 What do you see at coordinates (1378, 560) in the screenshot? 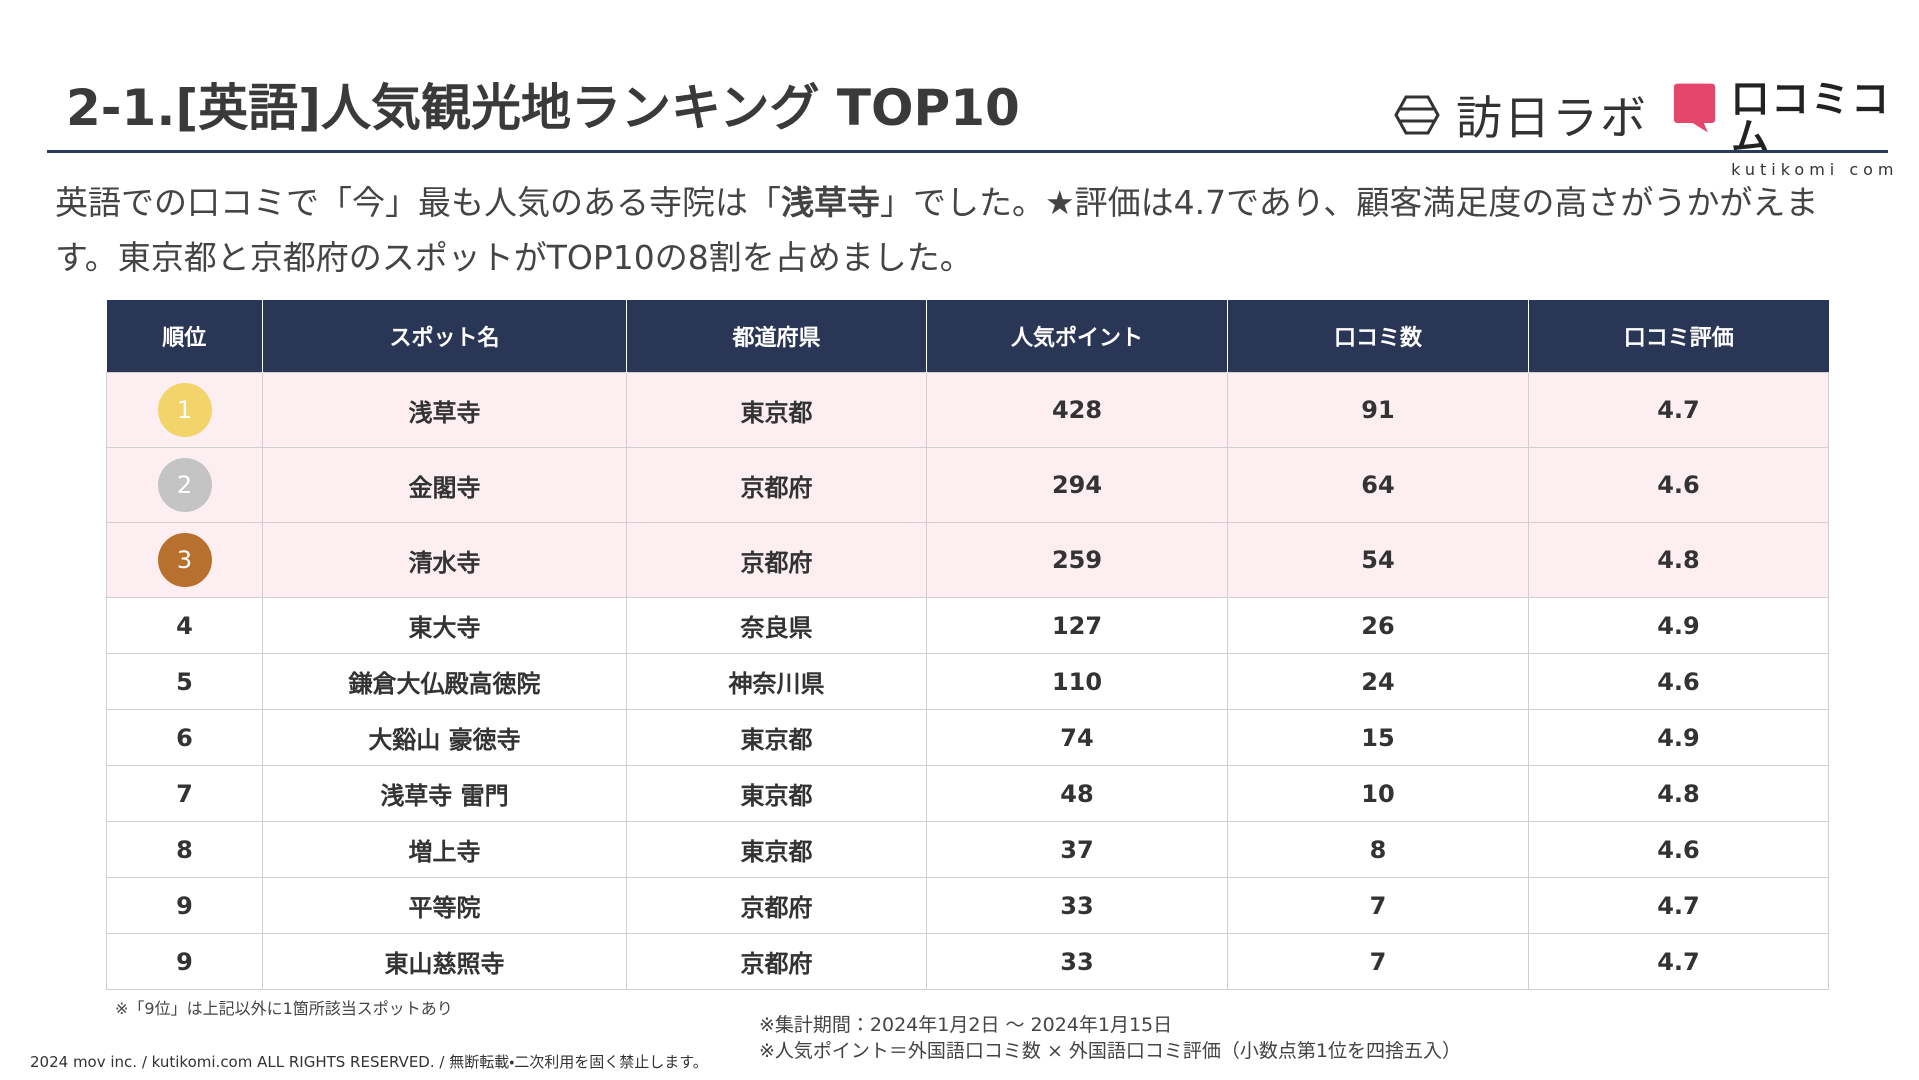
I see `table-cell: 54` at bounding box center [1378, 560].